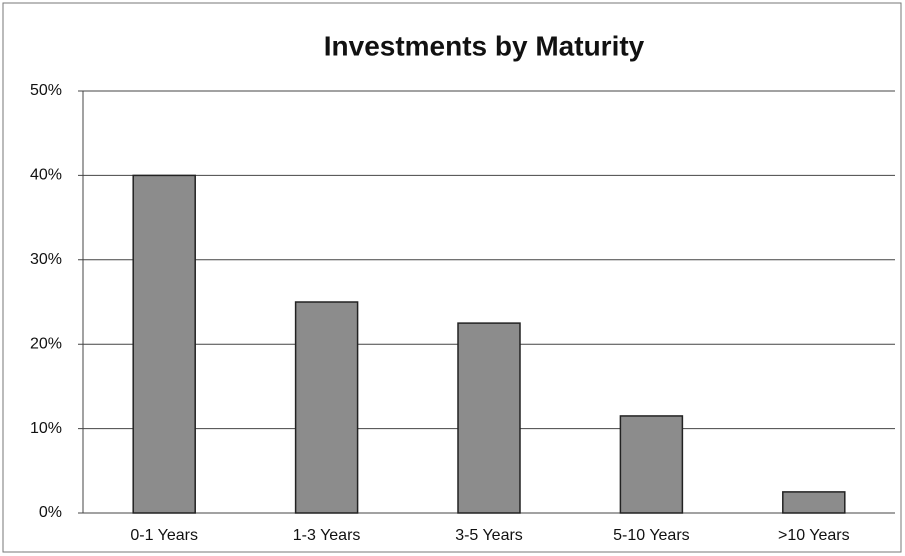  I want to click on y-tick-label: 20%, so click(46, 343).